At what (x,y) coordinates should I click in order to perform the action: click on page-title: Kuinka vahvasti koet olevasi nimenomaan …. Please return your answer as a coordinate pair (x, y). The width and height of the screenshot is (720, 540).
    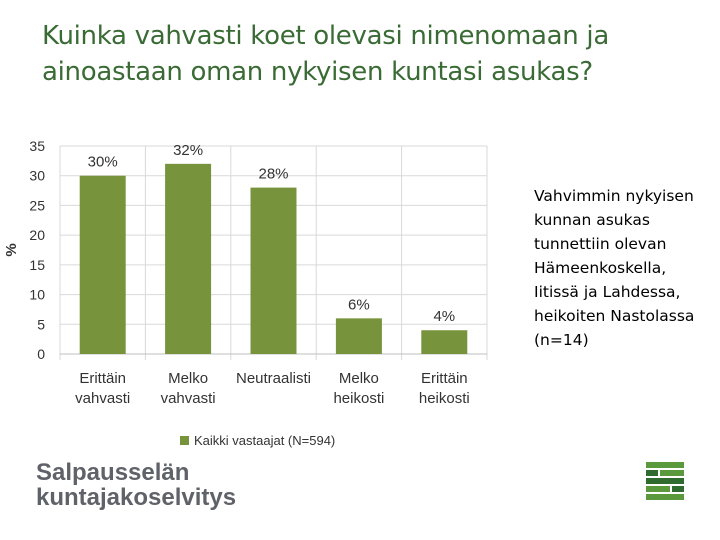
    Looking at the image, I should click on (325, 54).